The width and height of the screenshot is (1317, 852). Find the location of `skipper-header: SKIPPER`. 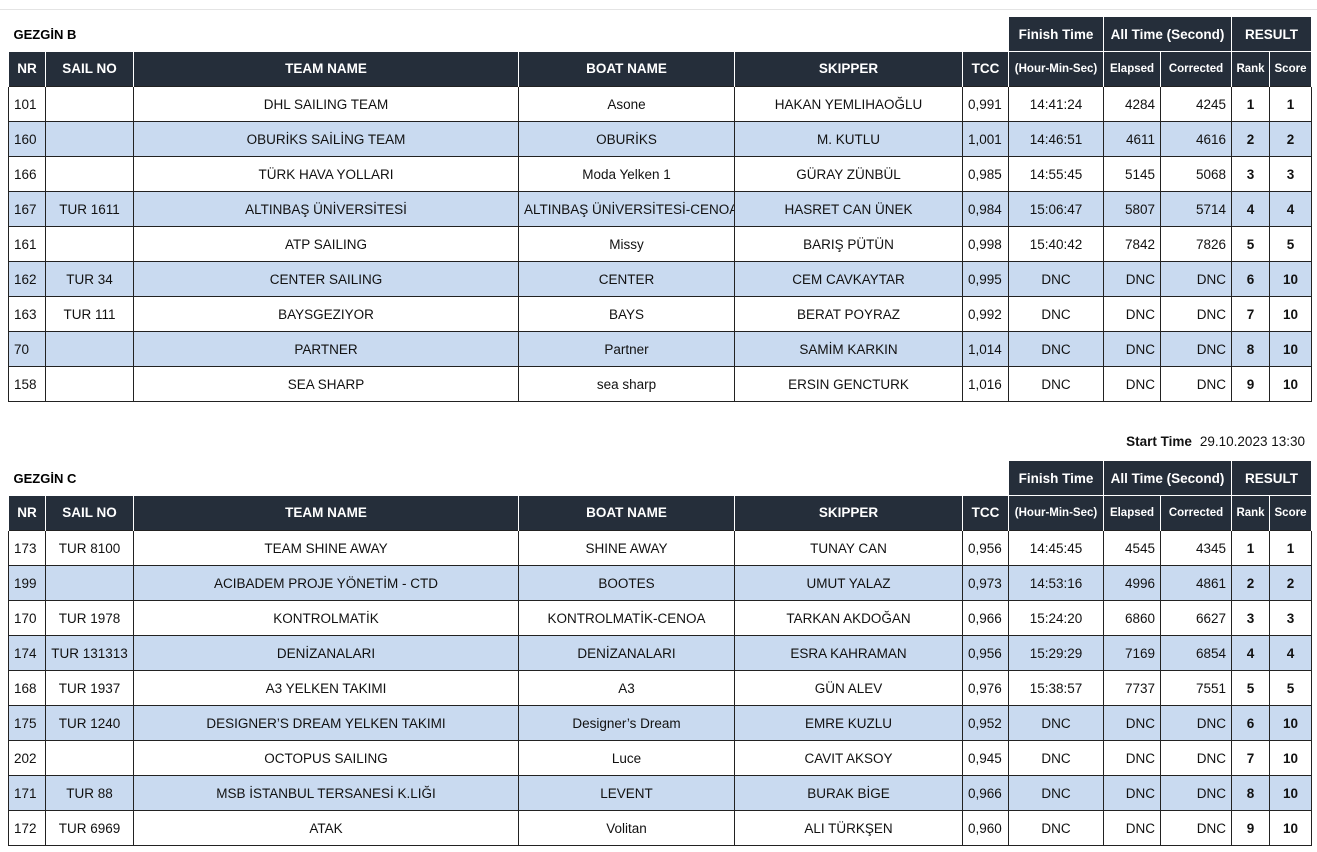

skipper-header: SKIPPER is located at coordinates (848, 69).